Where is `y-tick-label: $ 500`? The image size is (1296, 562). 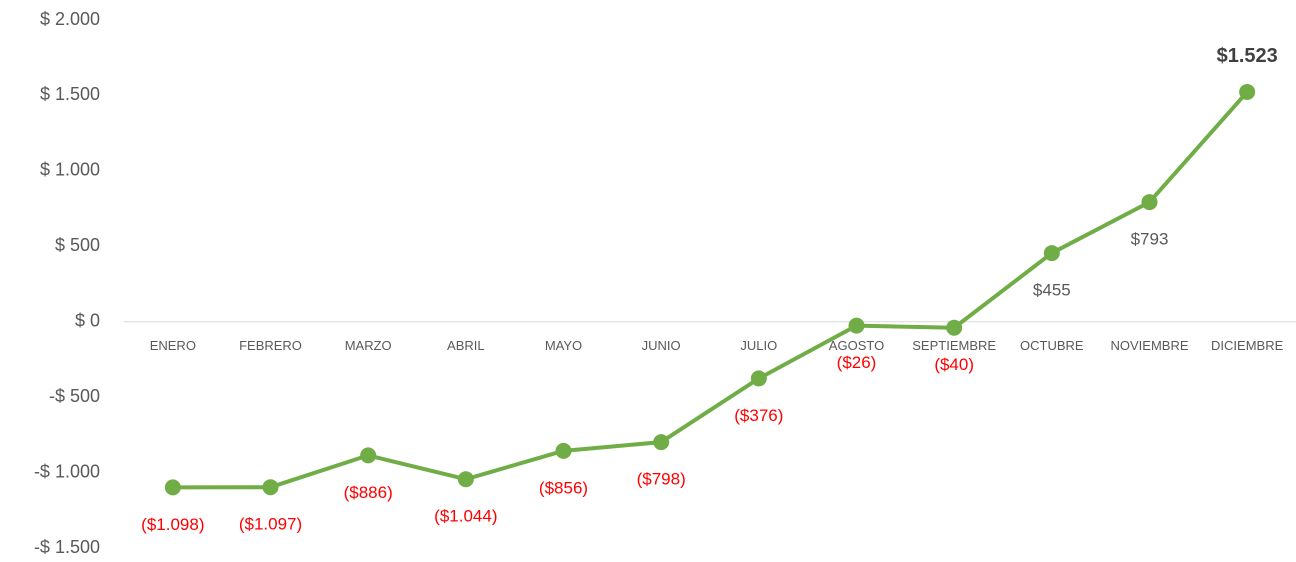
y-tick-label: $ 500 is located at coordinates (77, 245).